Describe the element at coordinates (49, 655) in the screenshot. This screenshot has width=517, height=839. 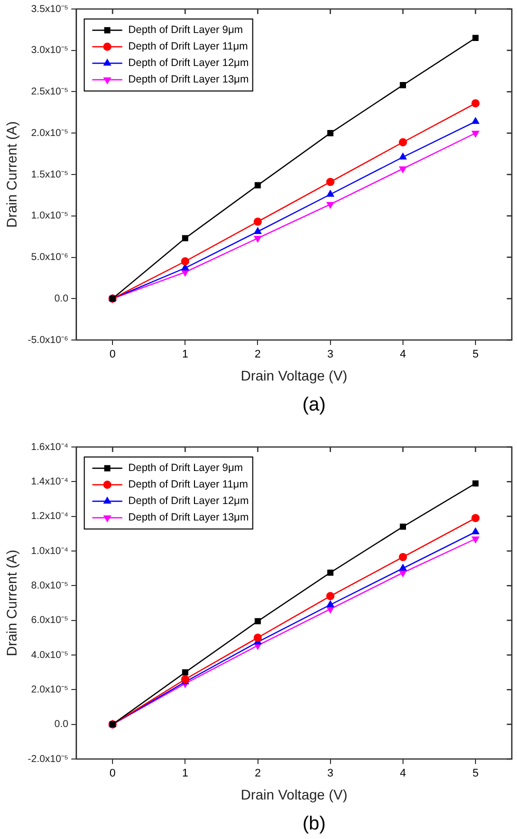
I see `y-tick-label: 4.0x10⁻⁵` at that location.